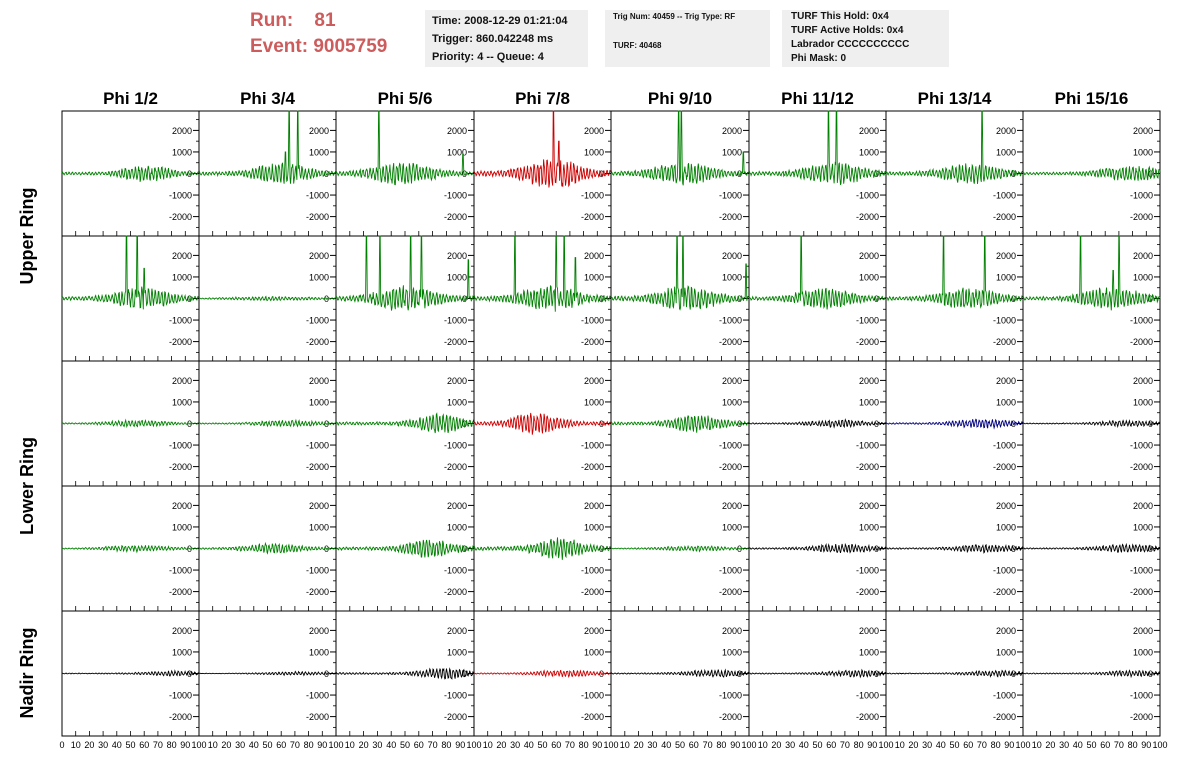 Image resolution: width=1196 pixels, height=772 pixels. I want to click on column-header: Phi 13/14, so click(955, 98).